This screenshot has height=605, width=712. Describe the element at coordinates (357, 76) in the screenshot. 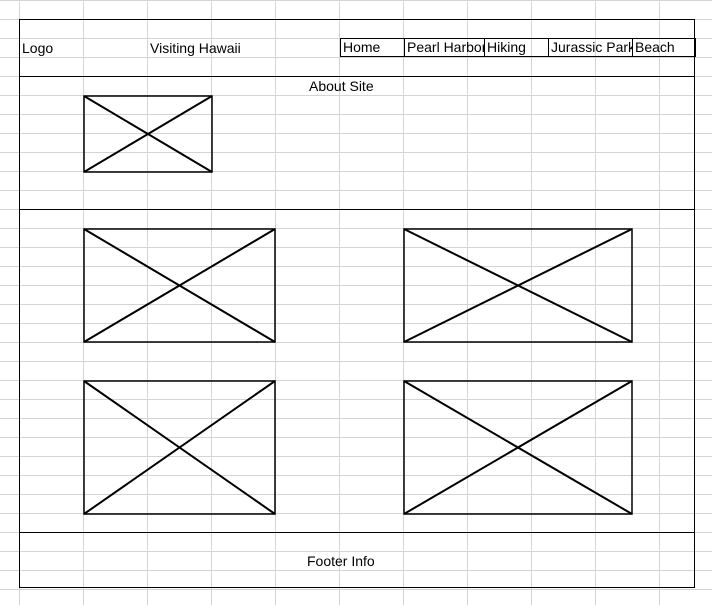

I see `header-divider` at that location.